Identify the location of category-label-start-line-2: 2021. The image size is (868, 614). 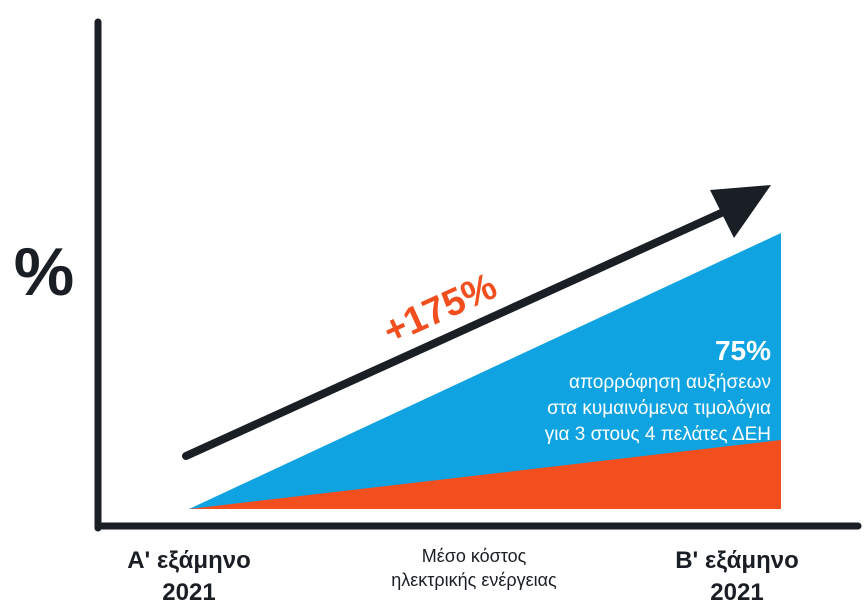
(188, 592).